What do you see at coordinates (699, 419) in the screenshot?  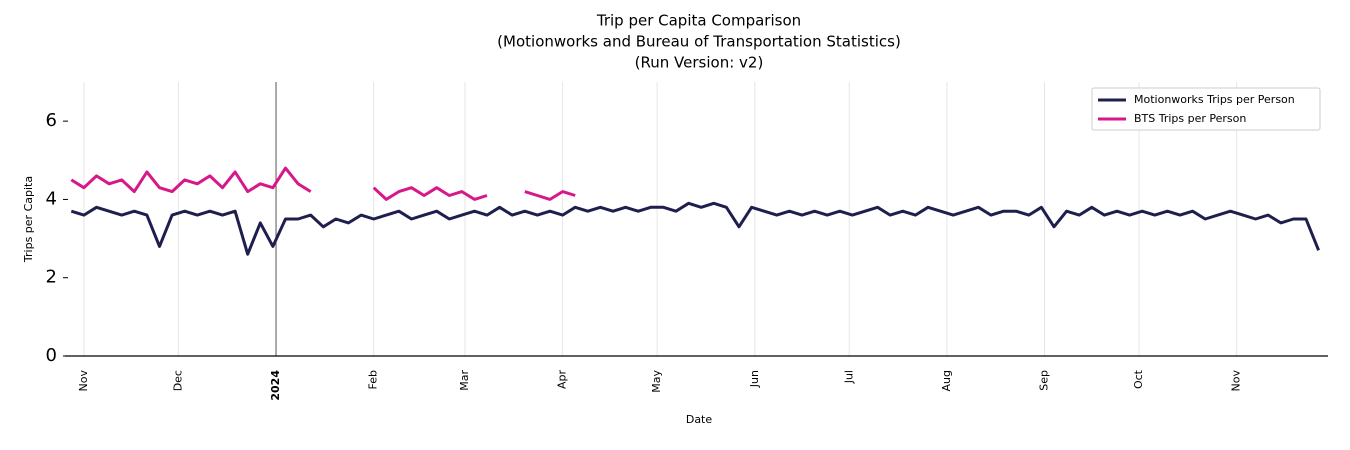 I see `x-axis-label: Date` at bounding box center [699, 419].